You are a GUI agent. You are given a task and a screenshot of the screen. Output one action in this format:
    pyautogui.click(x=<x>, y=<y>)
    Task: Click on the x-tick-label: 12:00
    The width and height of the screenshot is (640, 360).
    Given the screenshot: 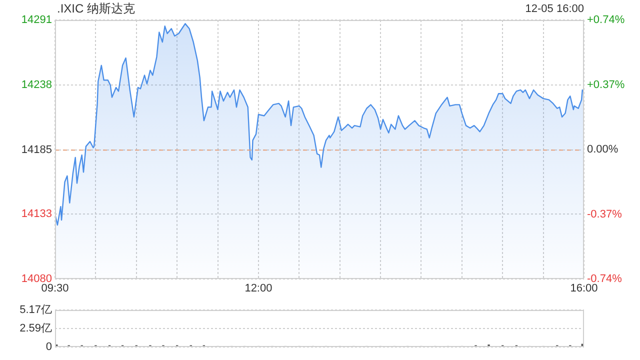 What is the action you would take?
    pyautogui.click(x=258, y=288)
    